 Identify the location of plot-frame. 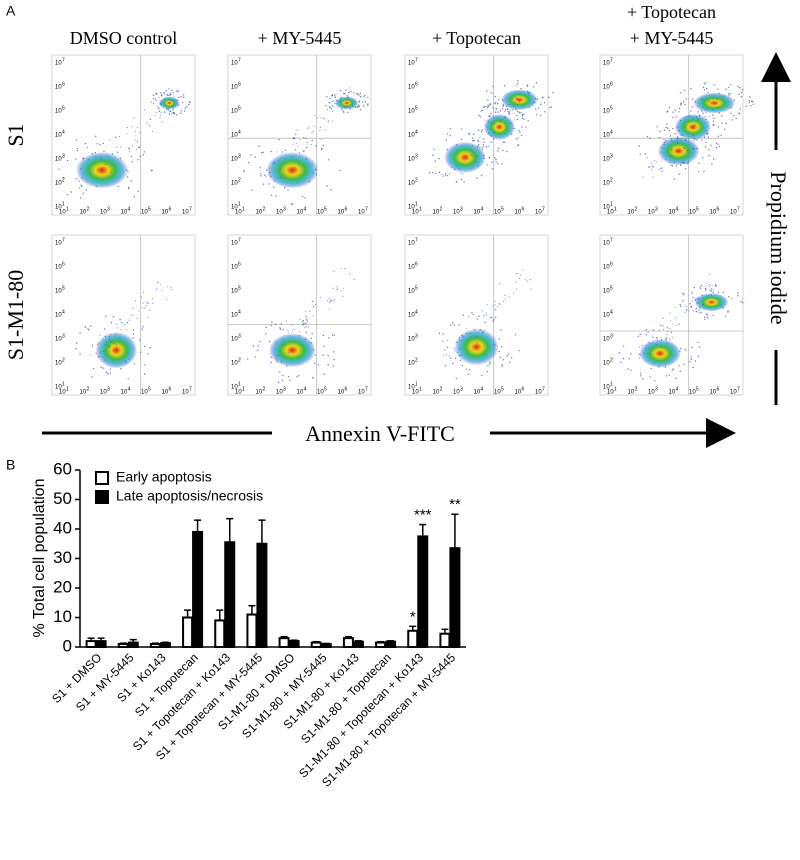
(476, 315).